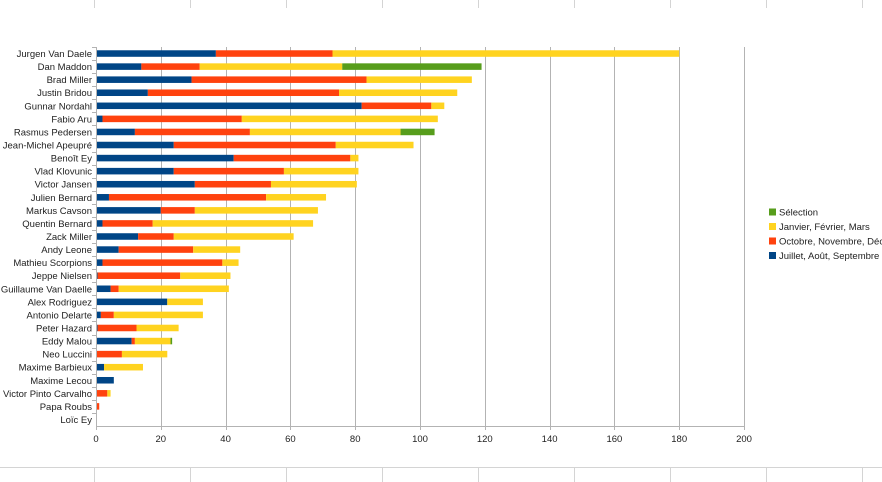  Describe the element at coordinates (47, 146) in the screenshot. I see `category-label: Jean-Michel Apeupré` at that location.